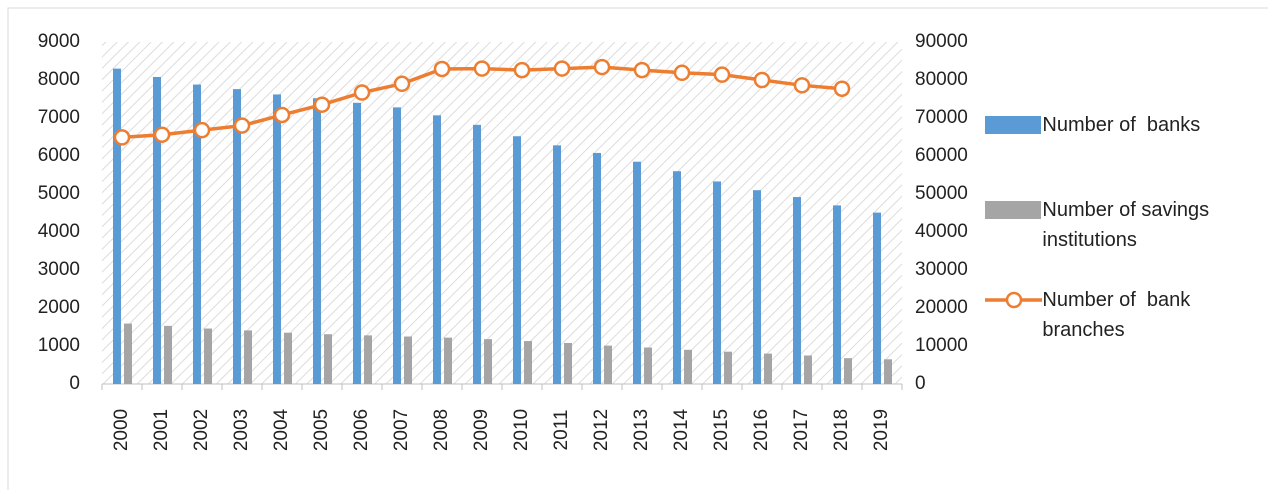 The image size is (1268, 490). What do you see at coordinates (941, 41) in the screenshot?
I see `y2-tick-label: 90000` at bounding box center [941, 41].